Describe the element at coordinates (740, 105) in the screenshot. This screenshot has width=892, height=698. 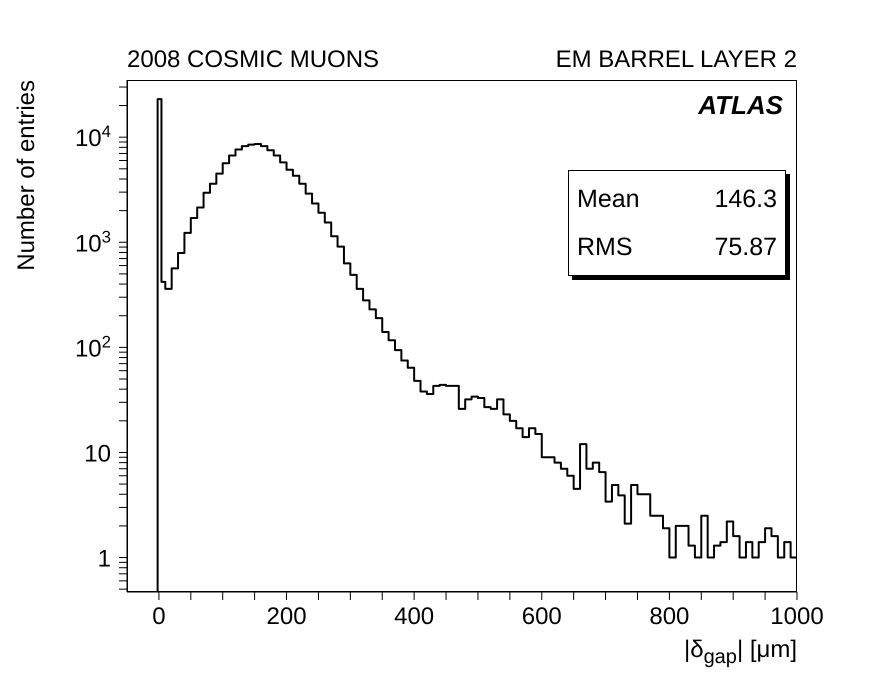
I see `annotation: ATLAS` at that location.